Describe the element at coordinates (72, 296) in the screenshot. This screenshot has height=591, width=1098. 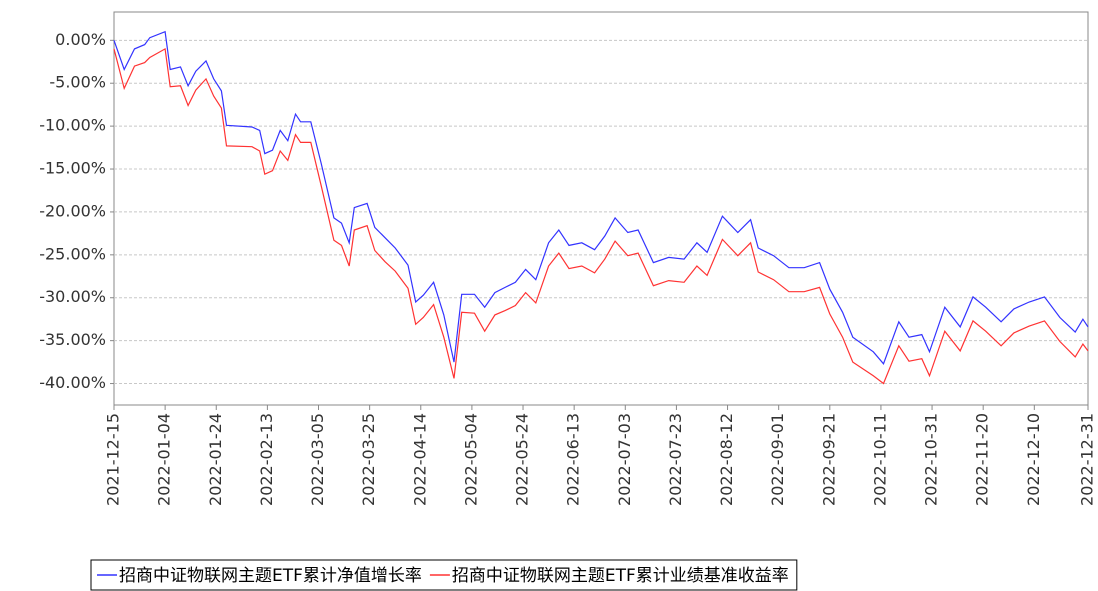
I see `y-tick-label: -30.00%` at that location.